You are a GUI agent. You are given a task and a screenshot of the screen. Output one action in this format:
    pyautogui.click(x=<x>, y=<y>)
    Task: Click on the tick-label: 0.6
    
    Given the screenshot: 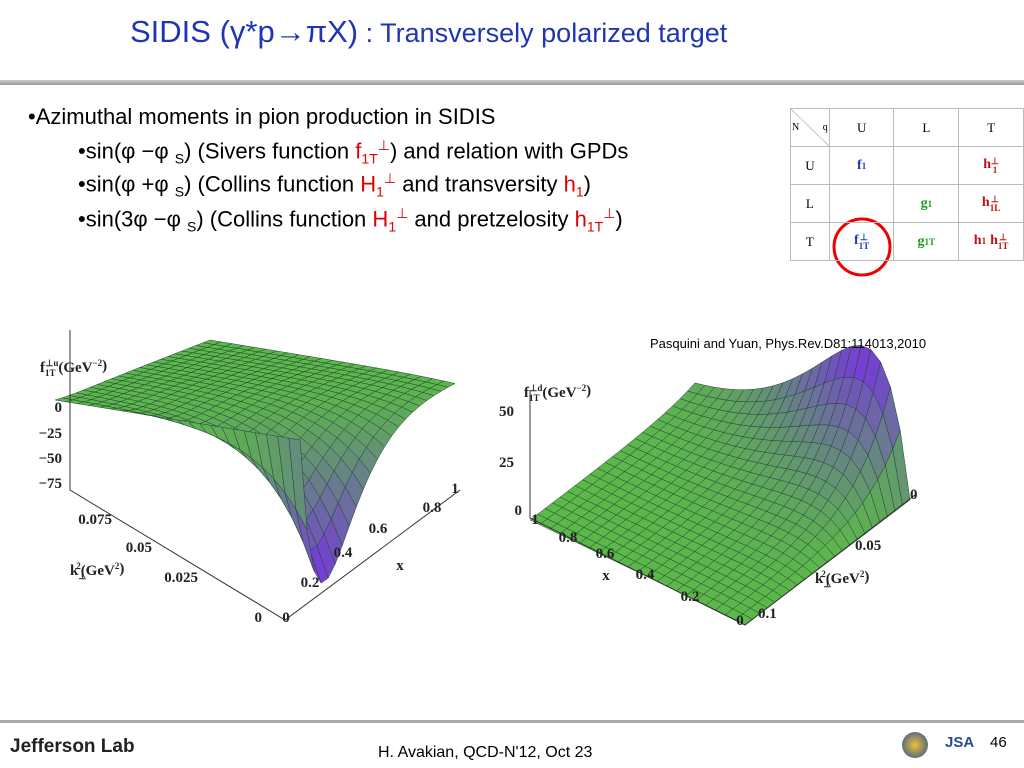 What is the action you would take?
    pyautogui.click(x=605, y=554)
    